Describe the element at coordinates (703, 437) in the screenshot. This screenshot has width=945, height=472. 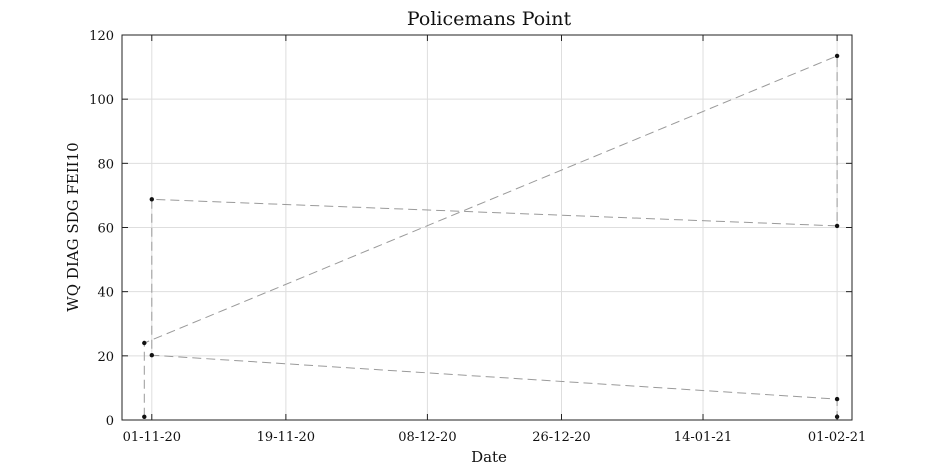
I see `x-tick-label: 14-01-21` at that location.